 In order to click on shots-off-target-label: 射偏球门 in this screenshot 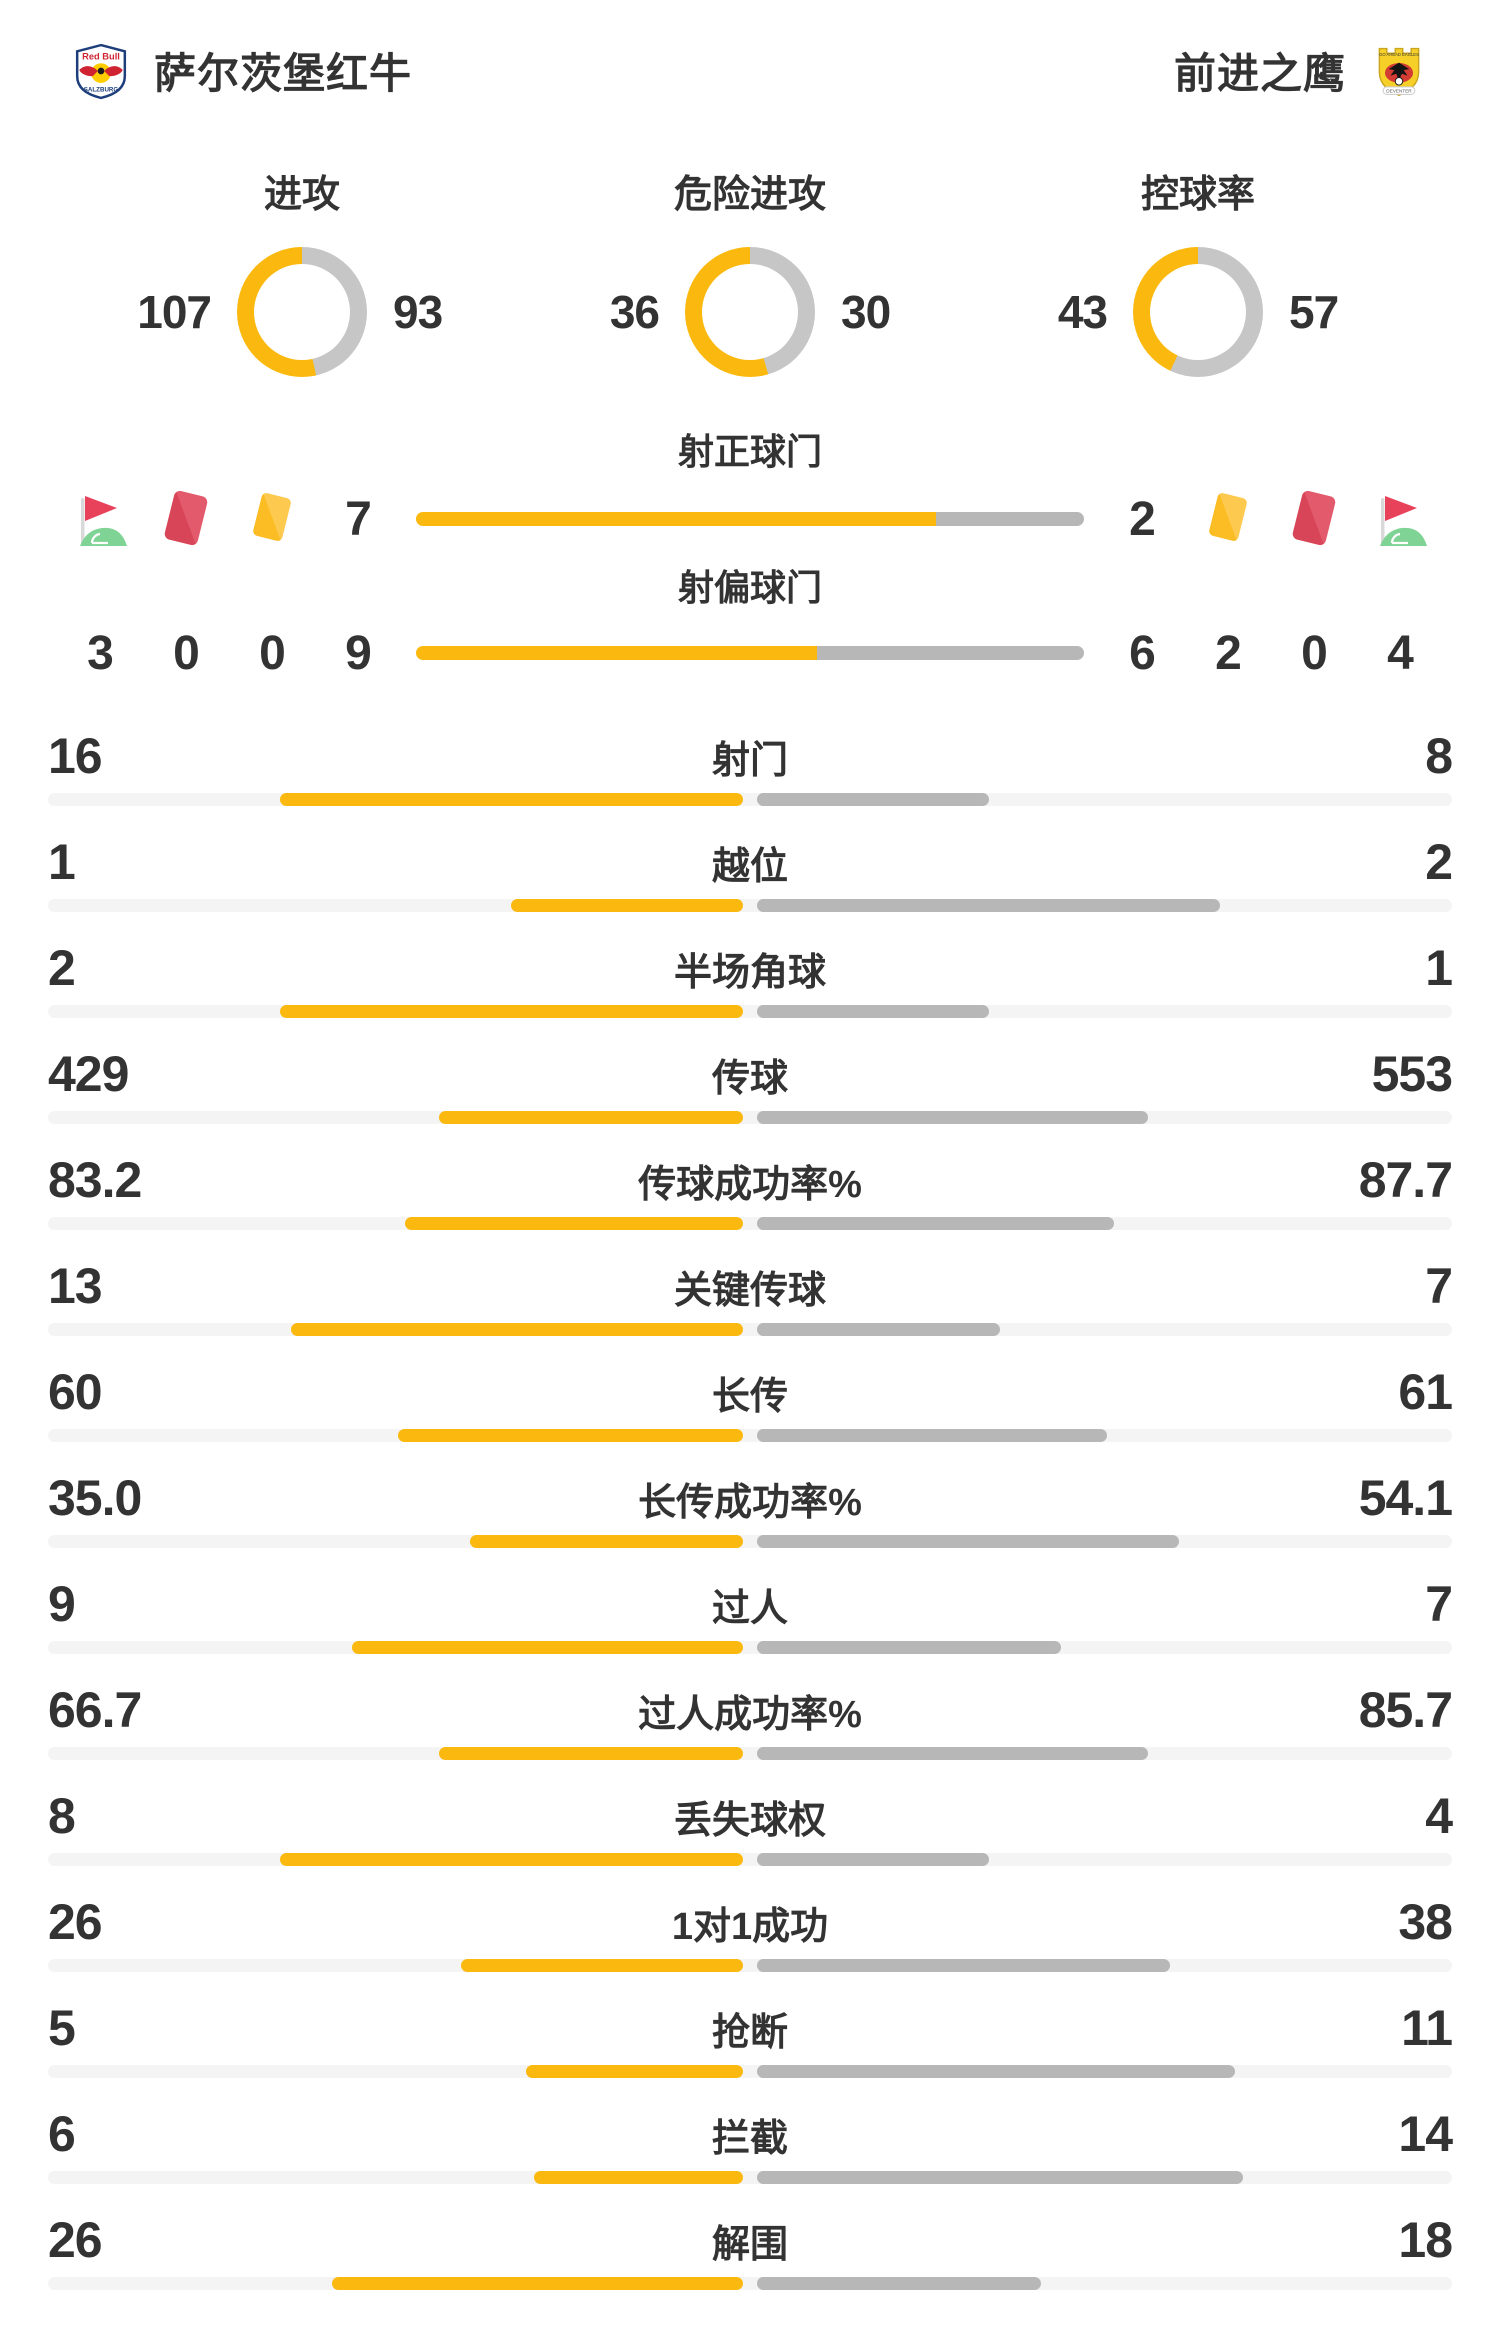, I will do `click(749, 587)`.